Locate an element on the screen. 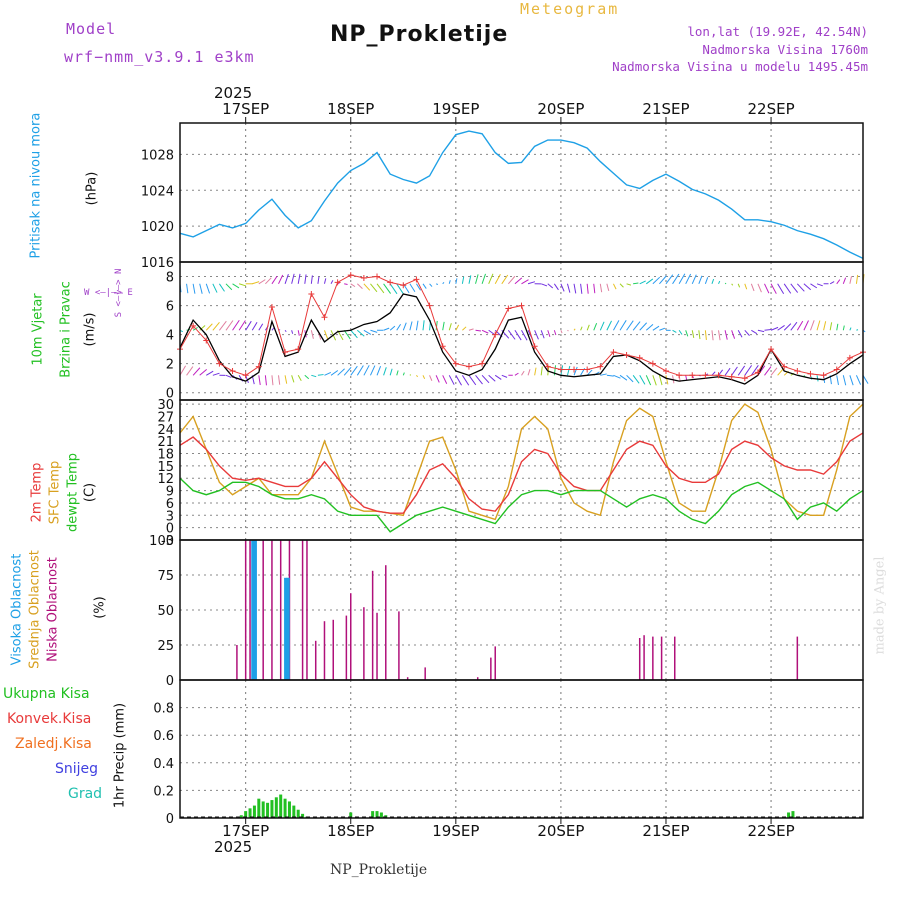 The width and height of the screenshot is (900, 900). ytick-temperature-8: 21 is located at coordinates (165, 442).